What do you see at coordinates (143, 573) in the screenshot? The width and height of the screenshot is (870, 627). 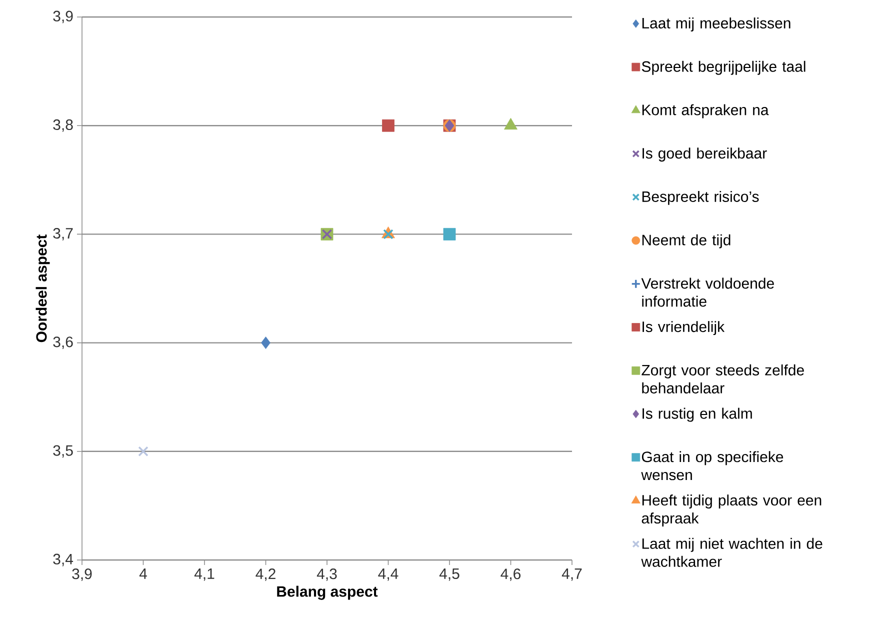 I see `x-tick-label: 4` at bounding box center [143, 573].